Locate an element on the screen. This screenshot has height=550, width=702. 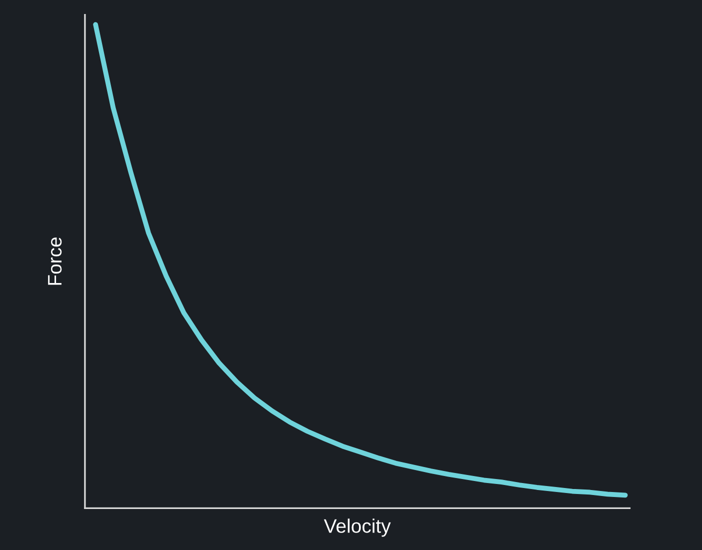
y-axis-title: Force is located at coordinates (55, 261).